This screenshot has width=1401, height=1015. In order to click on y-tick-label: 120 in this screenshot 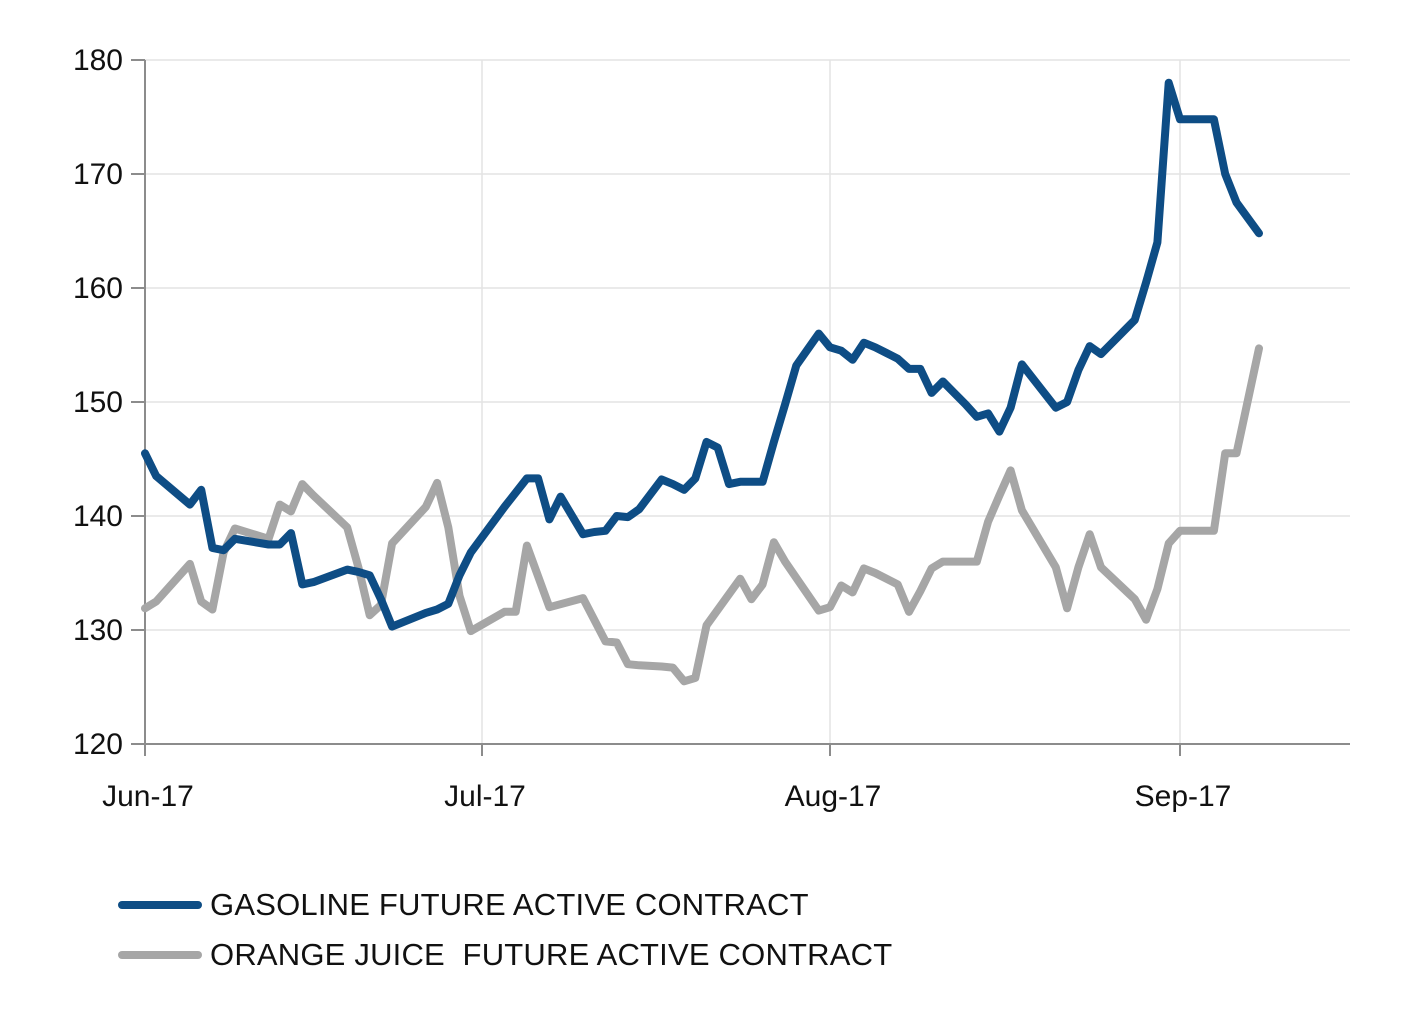, I will do `click(98, 744)`.